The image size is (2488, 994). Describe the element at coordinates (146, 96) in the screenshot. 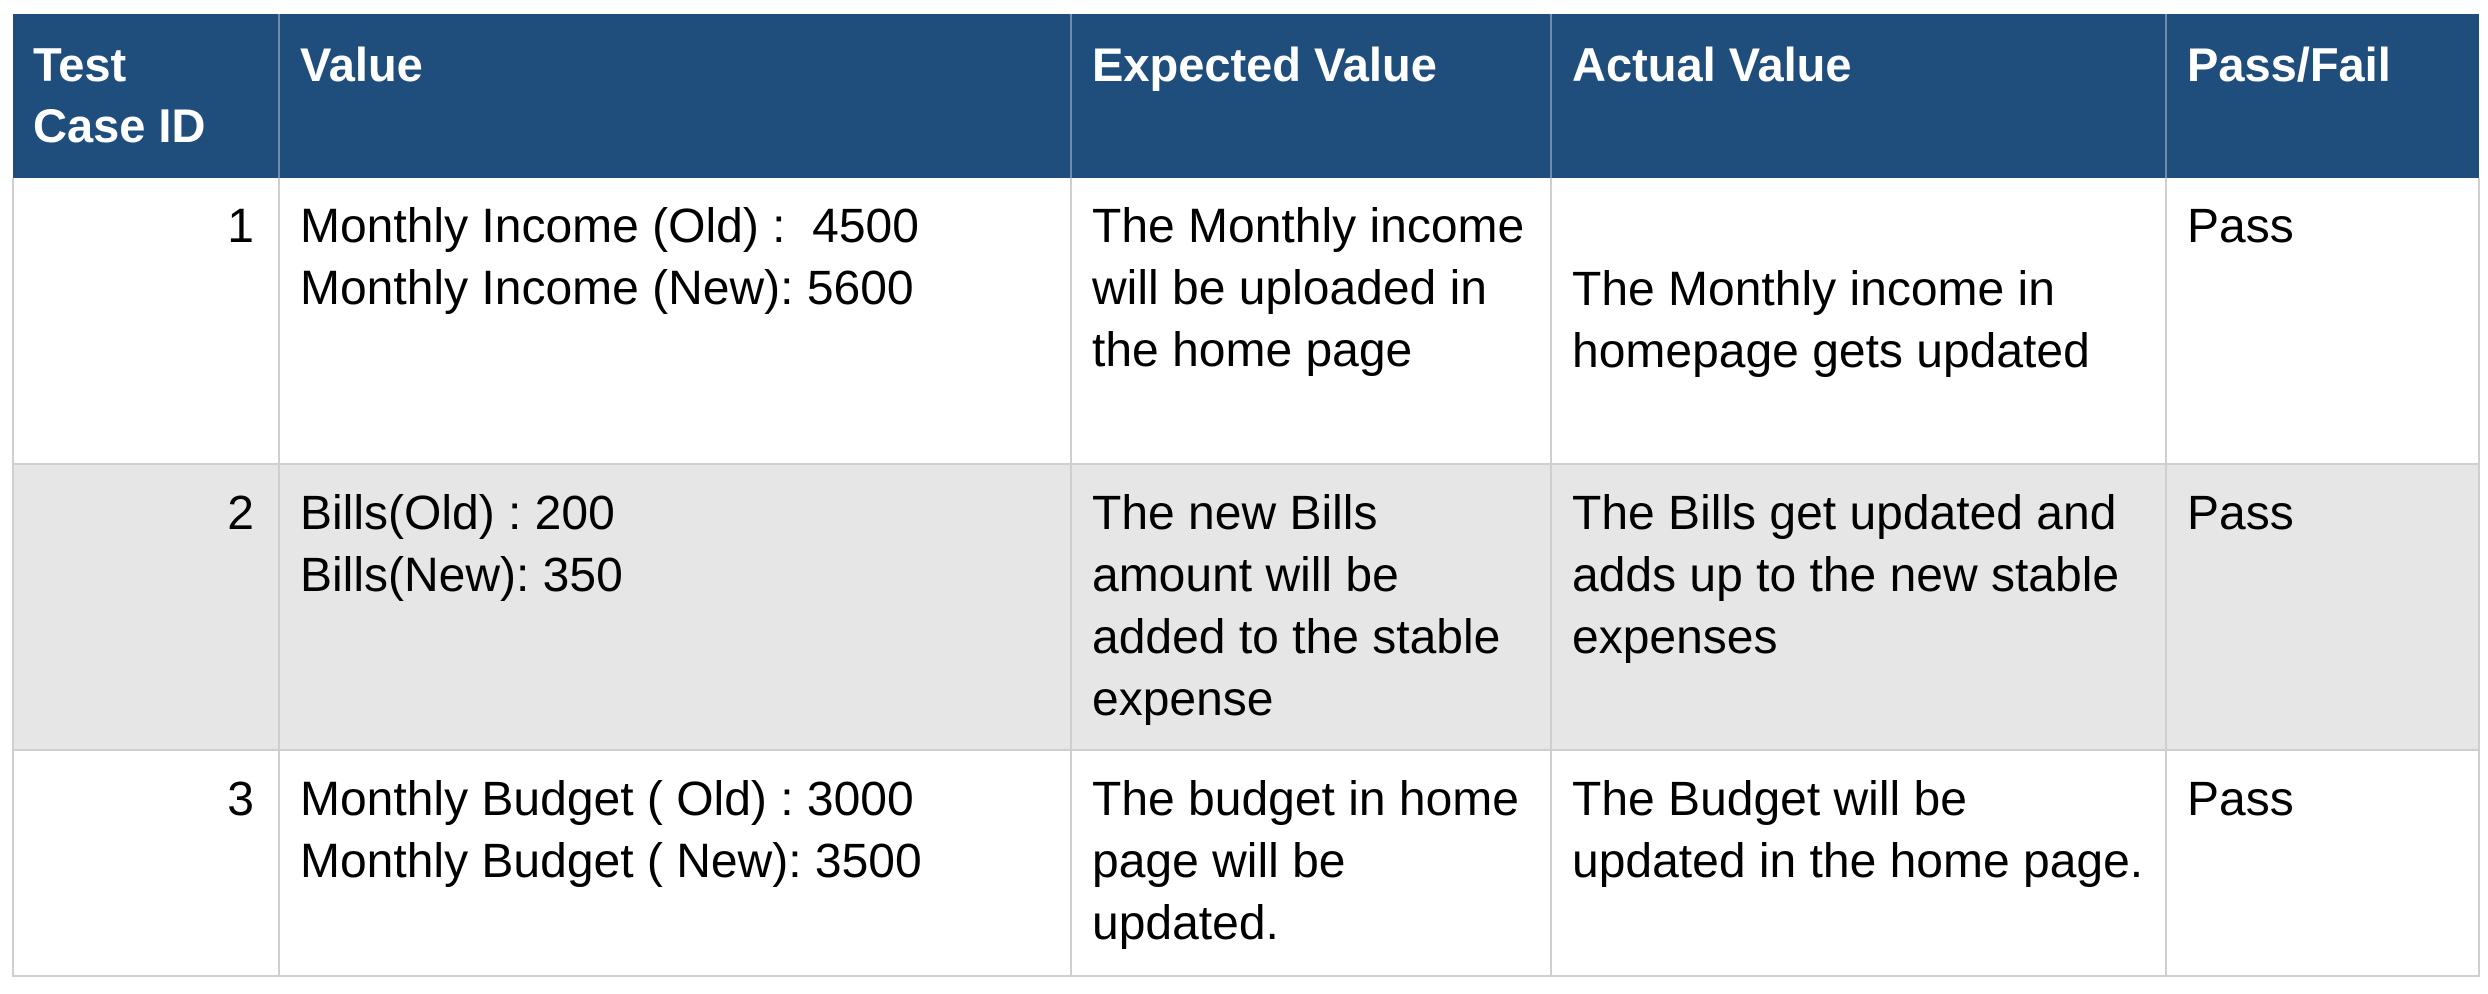

I see `header-test-case-id: Test Case ID` at that location.